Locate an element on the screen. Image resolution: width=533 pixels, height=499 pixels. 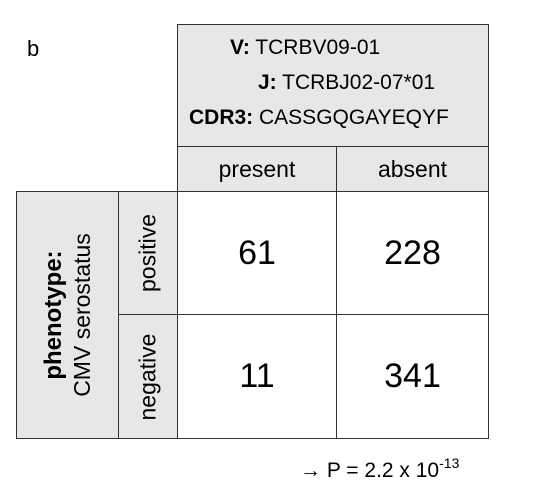
row-group-header: phenotype: CMV serostatus is located at coordinates (67, 315).